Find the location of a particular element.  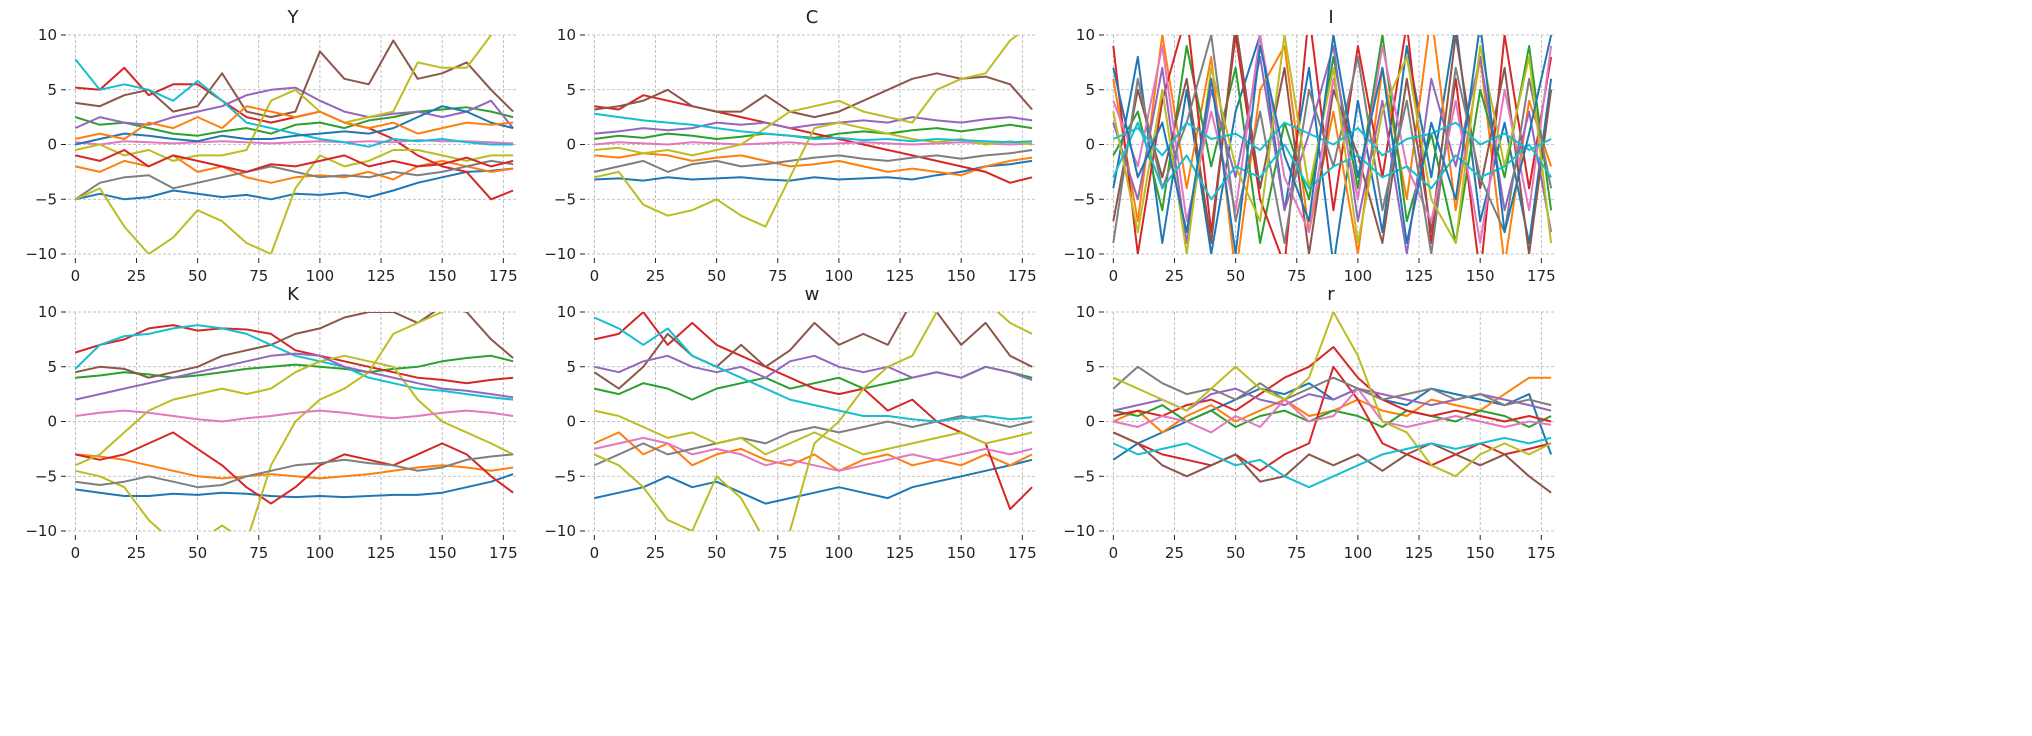

subplot-title: I is located at coordinates (1330, 17).